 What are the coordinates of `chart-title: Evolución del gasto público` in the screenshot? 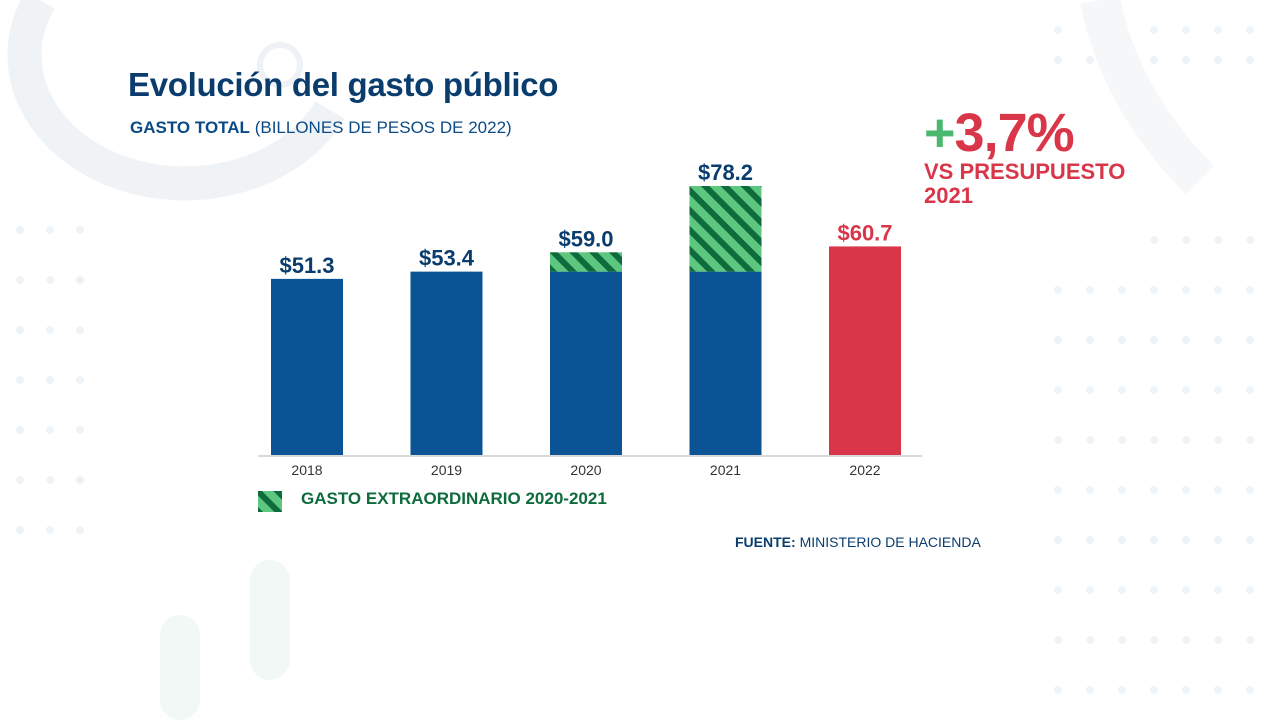 It's located at (343, 84).